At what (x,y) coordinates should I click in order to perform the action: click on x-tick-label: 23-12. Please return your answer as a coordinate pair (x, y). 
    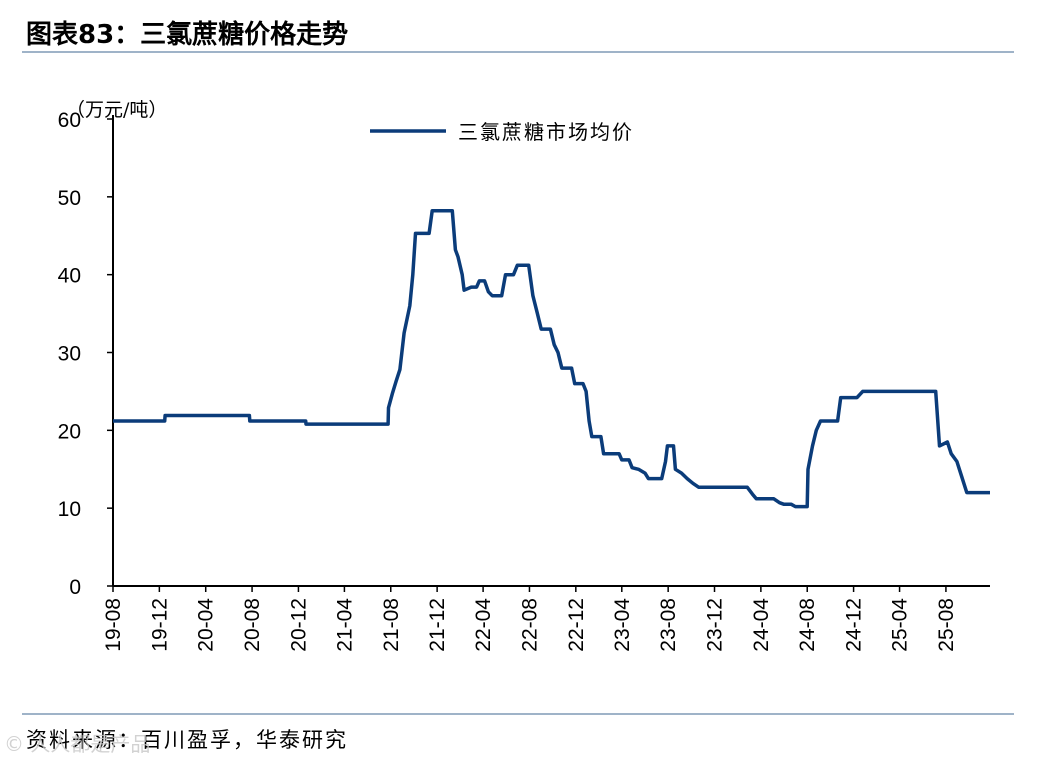
    Looking at the image, I should click on (715, 625).